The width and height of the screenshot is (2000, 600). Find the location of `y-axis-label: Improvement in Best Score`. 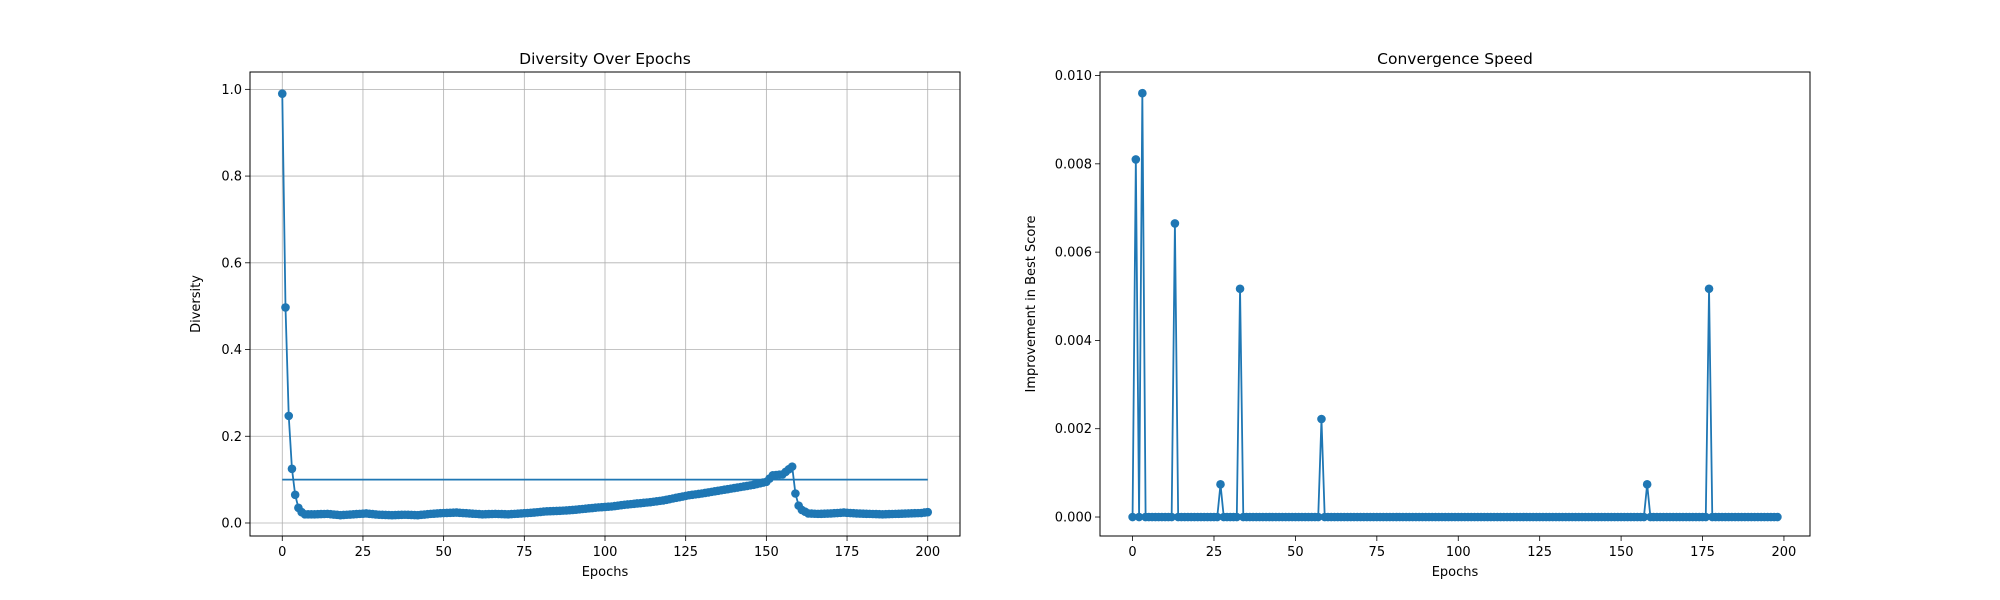

y-axis-label: Improvement in Best Score is located at coordinates (1031, 304).